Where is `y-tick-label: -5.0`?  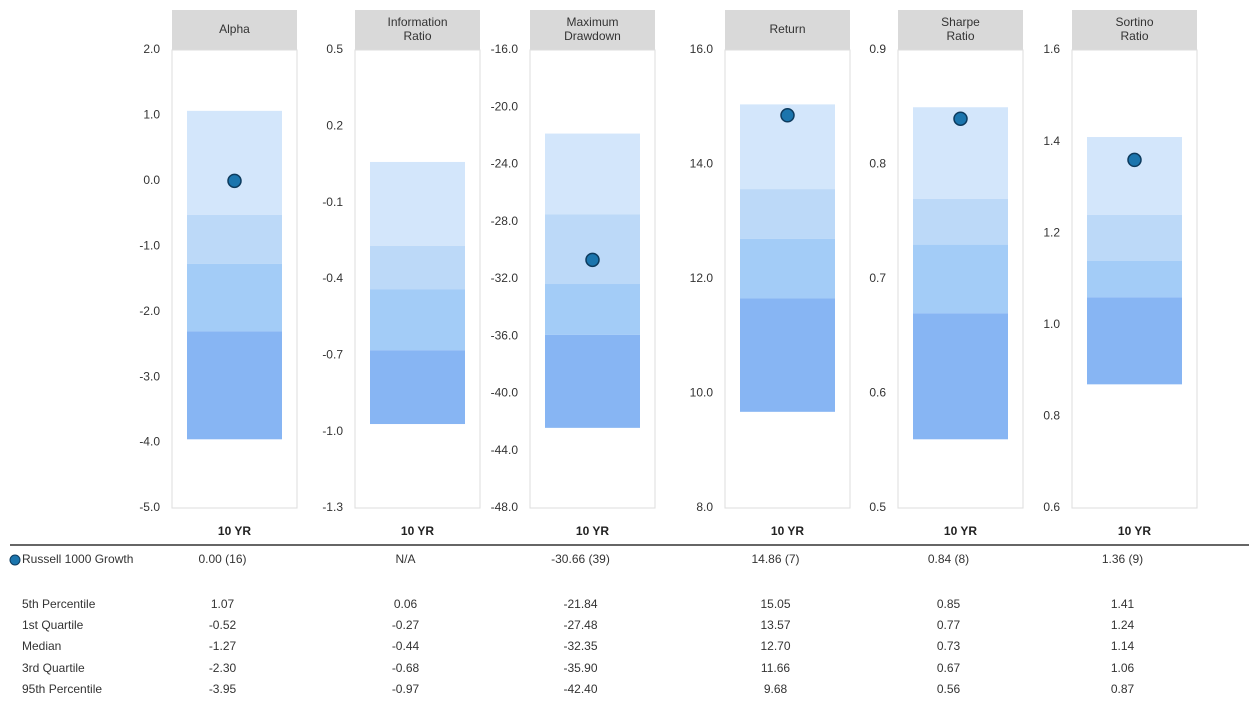 y-tick-label: -5.0 is located at coordinates (149, 507).